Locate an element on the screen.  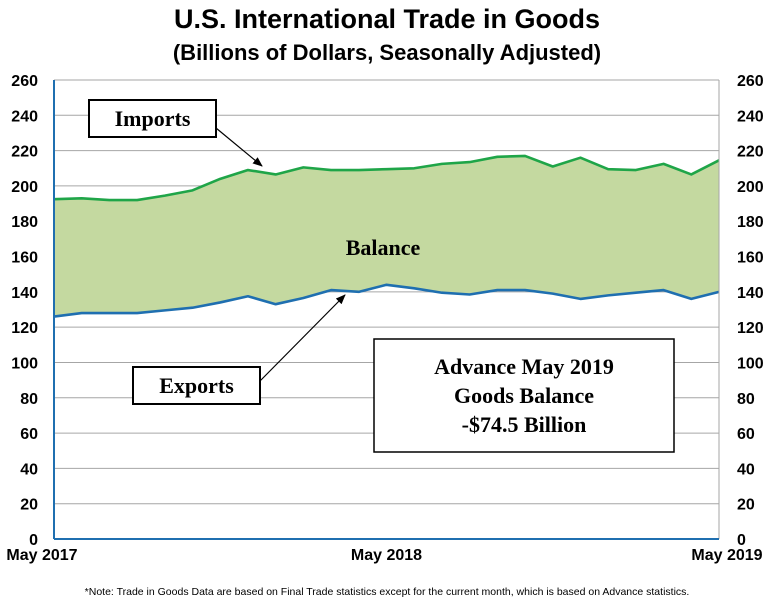
exports-arrow is located at coordinates (302, 338).